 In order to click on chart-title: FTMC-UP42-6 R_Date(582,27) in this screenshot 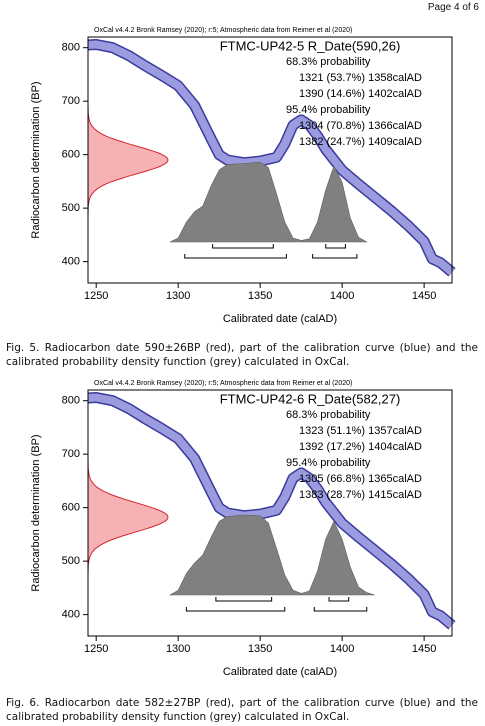, I will do `click(310, 398)`.